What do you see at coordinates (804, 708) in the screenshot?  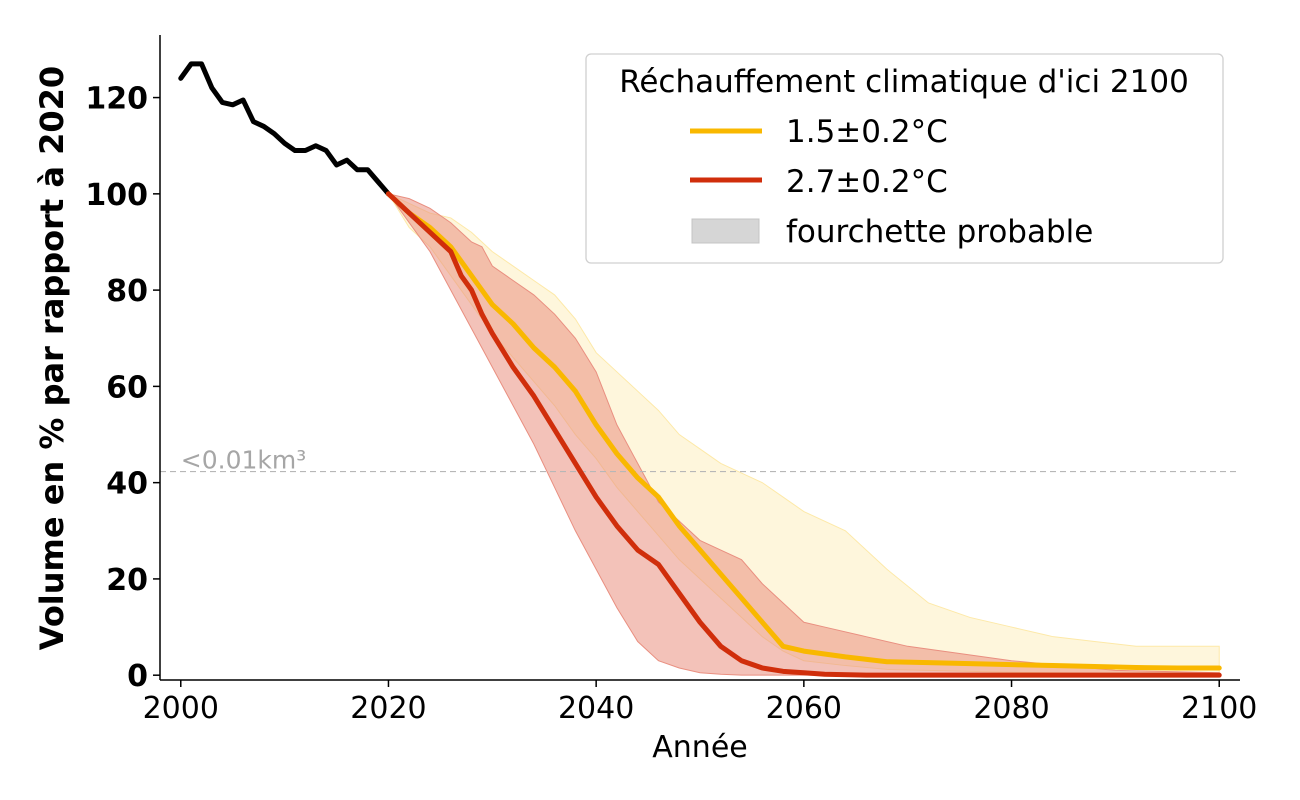 I see `x-tick-label: 2060` at bounding box center [804, 708].